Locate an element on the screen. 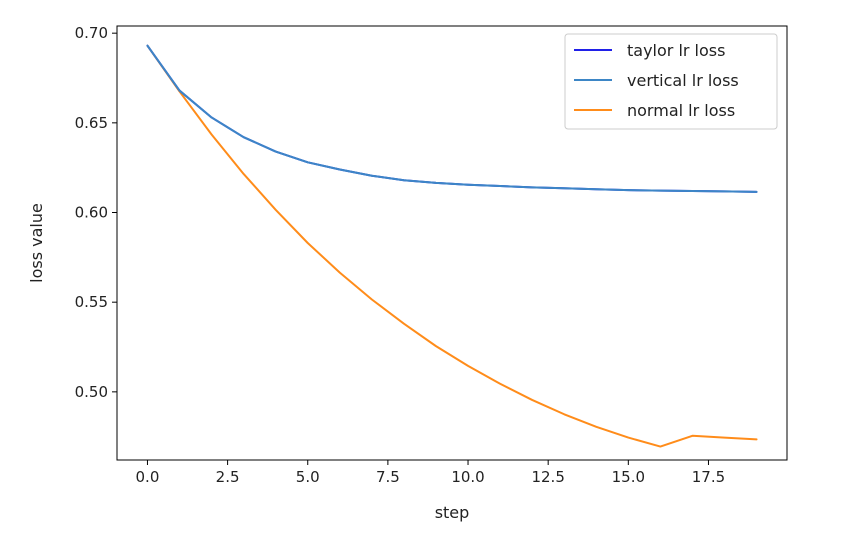 The height and width of the screenshot is (544, 858). y-tick-label: 0.50 is located at coordinates (91, 392).